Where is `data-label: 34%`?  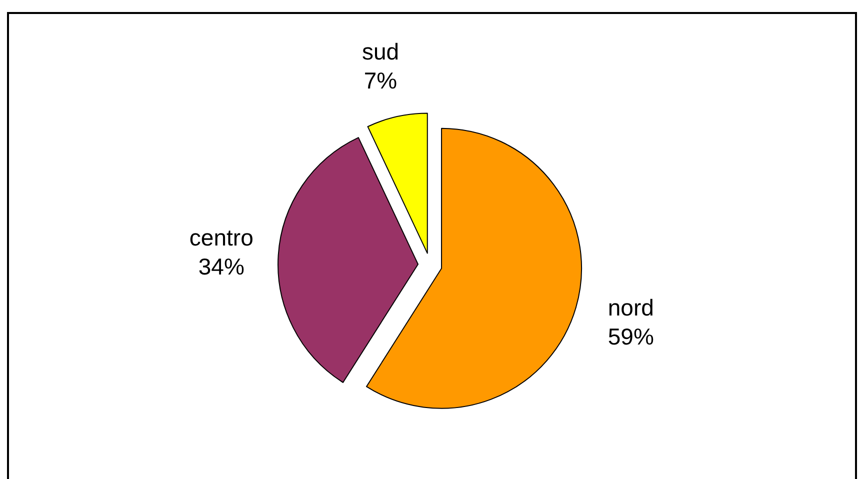
data-label: 34% is located at coordinates (221, 267).